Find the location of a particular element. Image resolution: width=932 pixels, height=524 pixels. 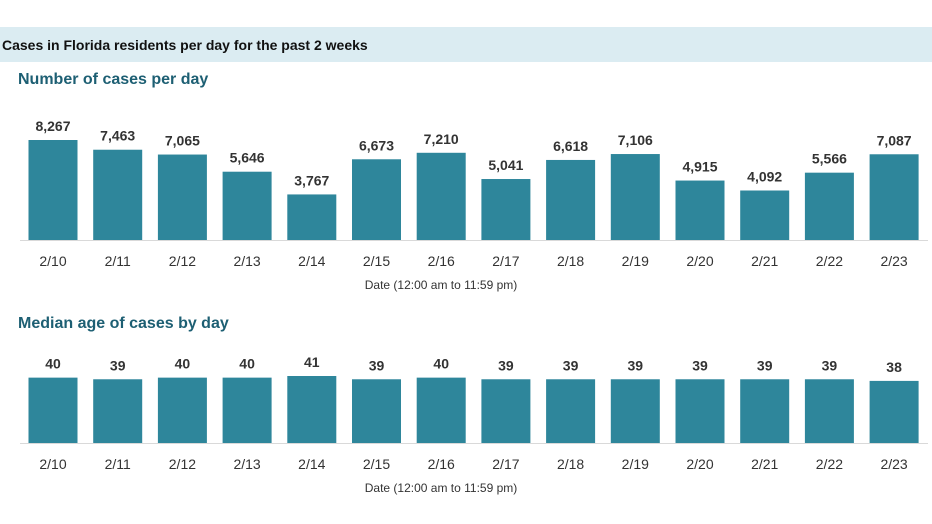

data-label: 38 is located at coordinates (894, 367).